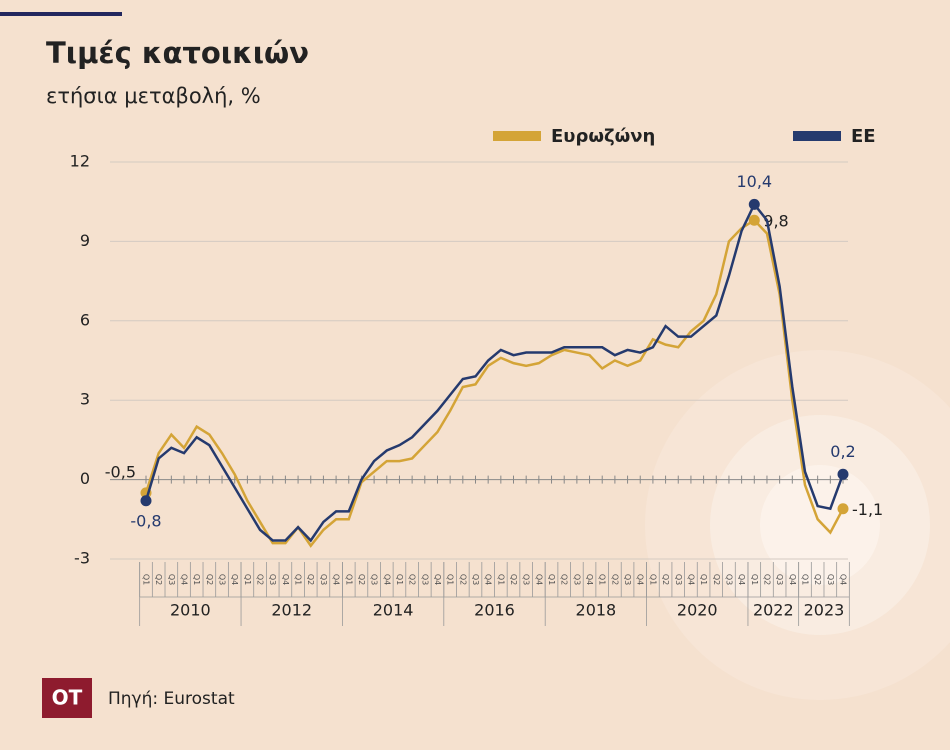  What do you see at coordinates (145, 520) in the screenshot?
I see `data-label: -0,8` at bounding box center [145, 520].